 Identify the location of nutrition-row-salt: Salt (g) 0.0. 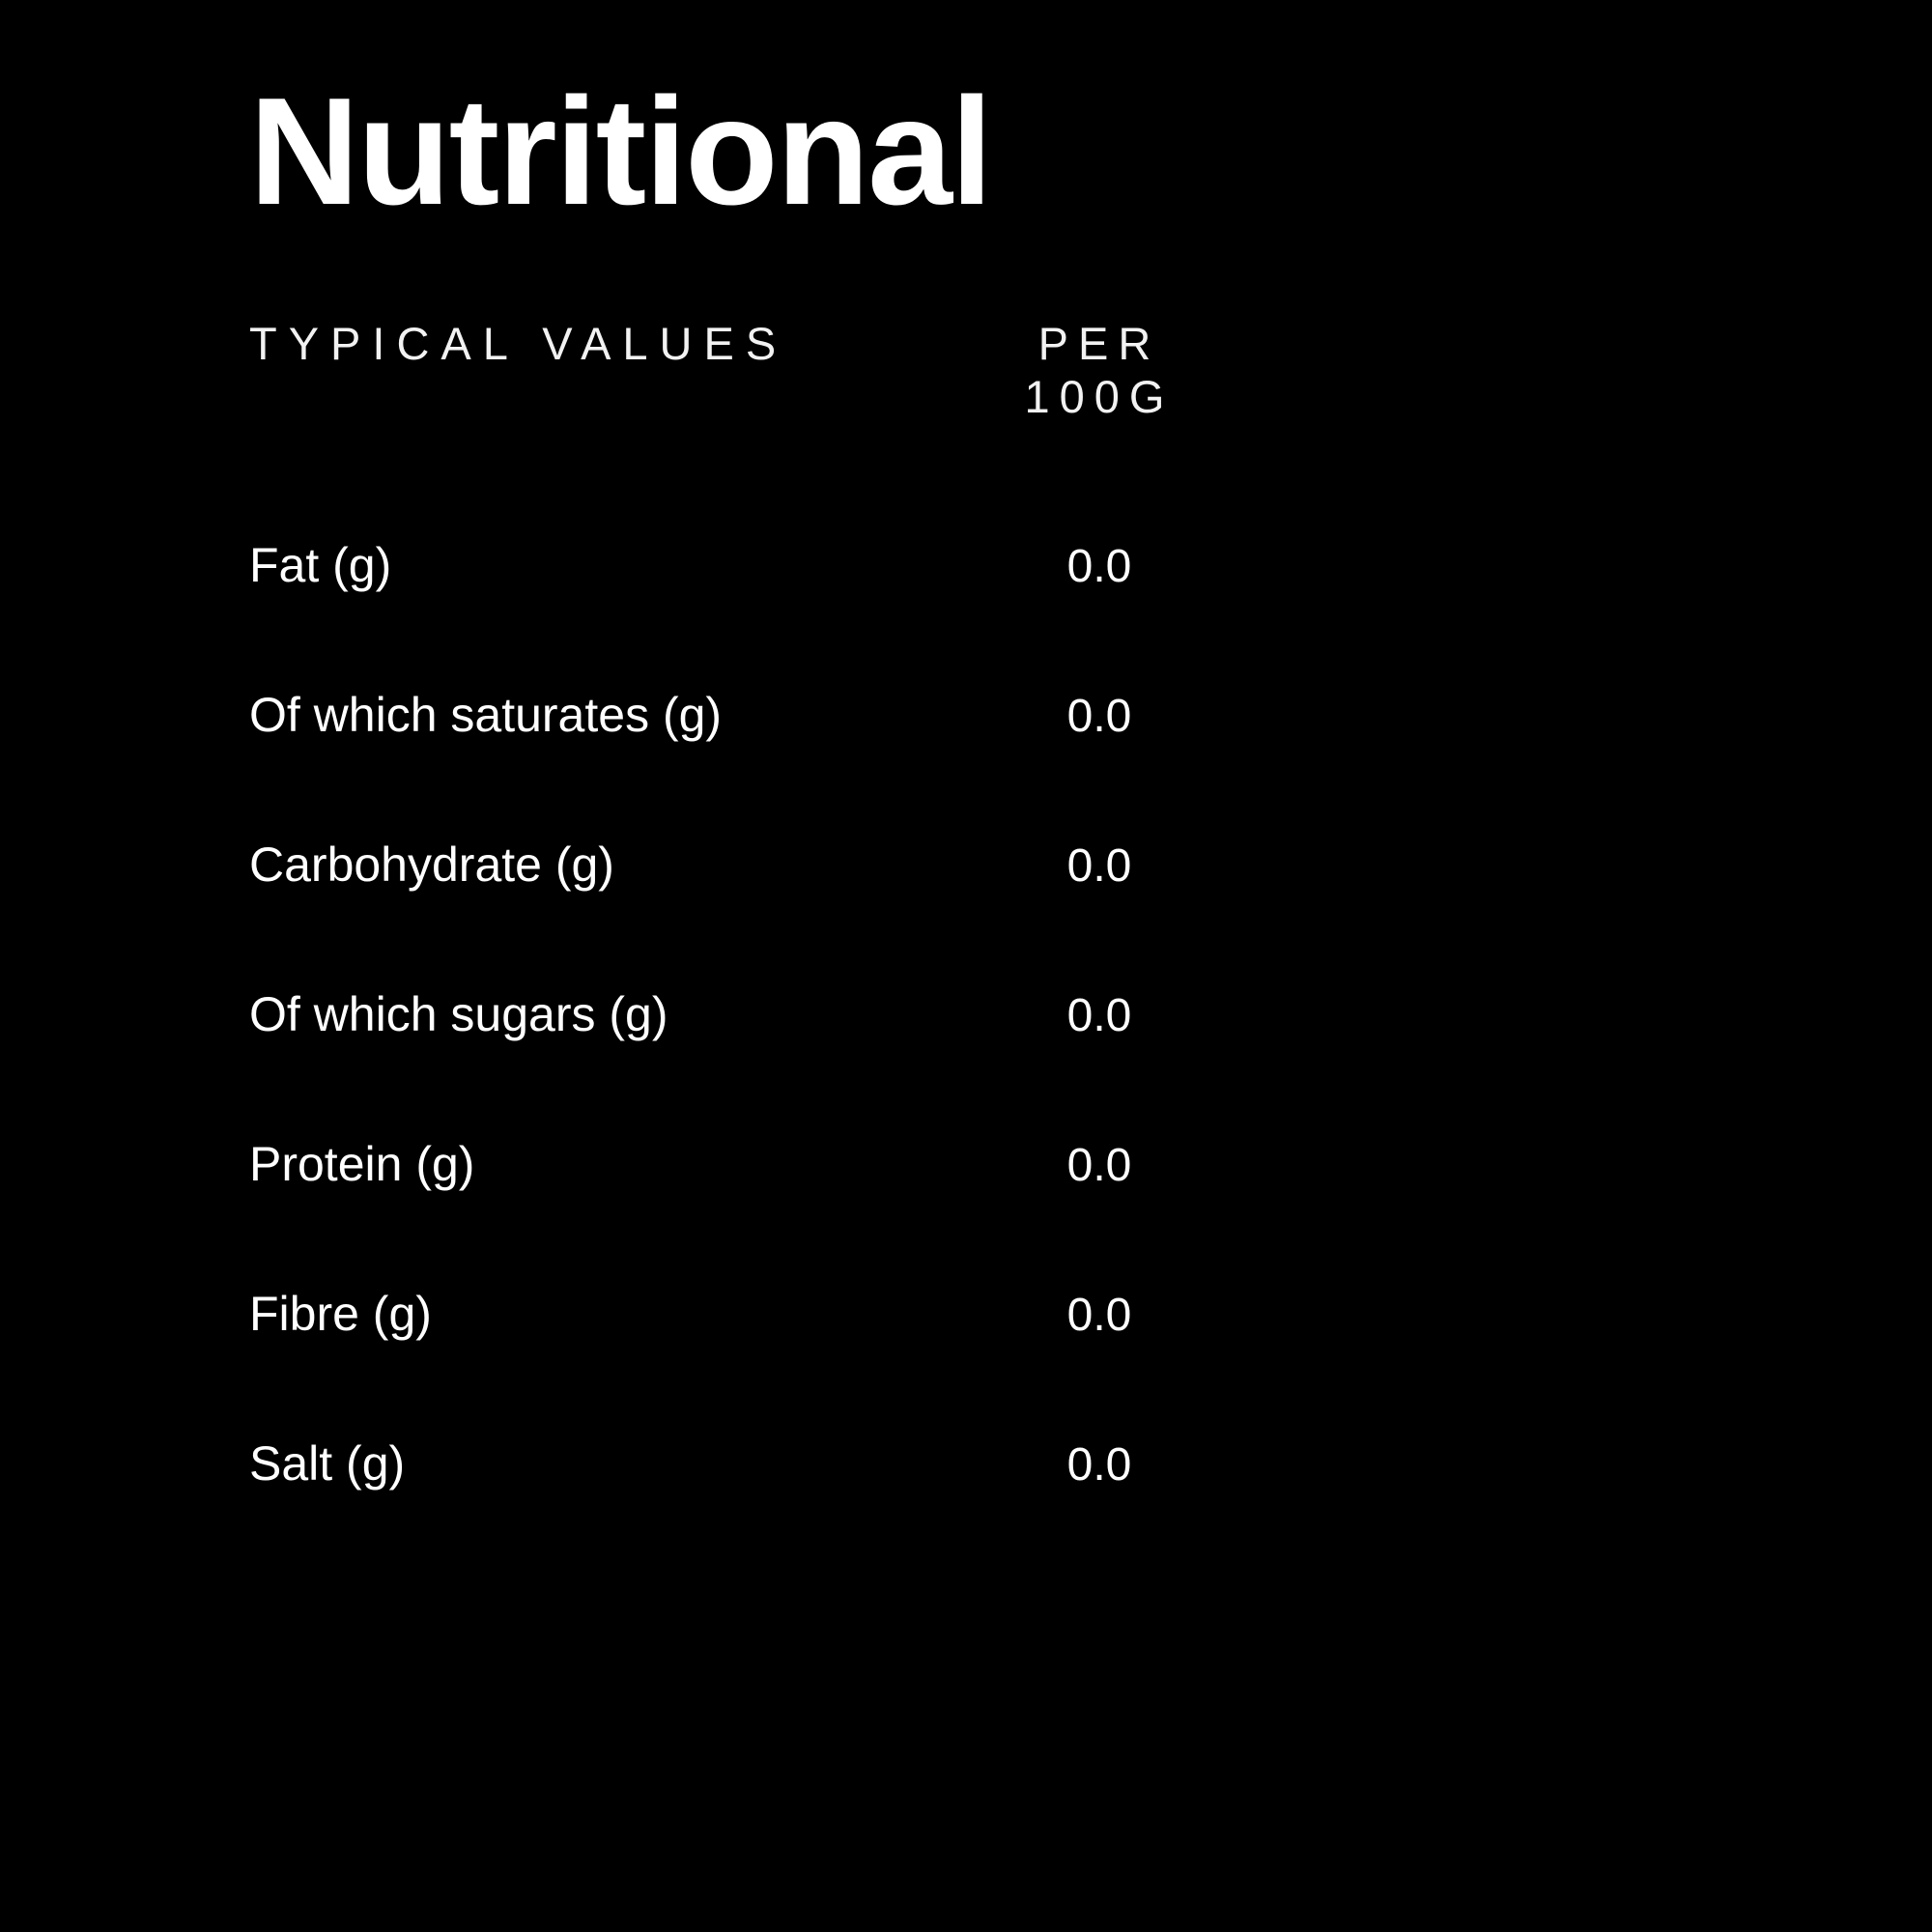
(746, 1510).